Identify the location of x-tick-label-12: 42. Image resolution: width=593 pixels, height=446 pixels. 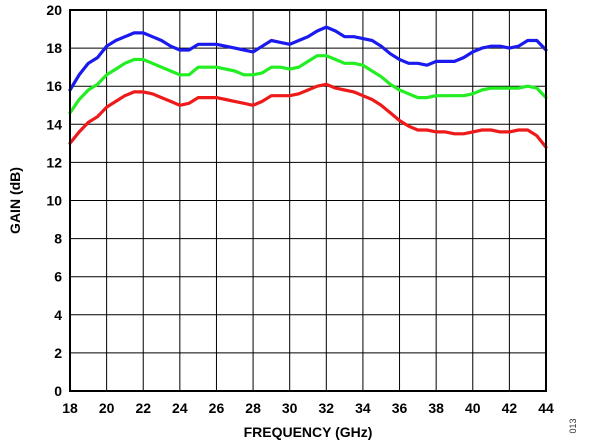
(510, 408).